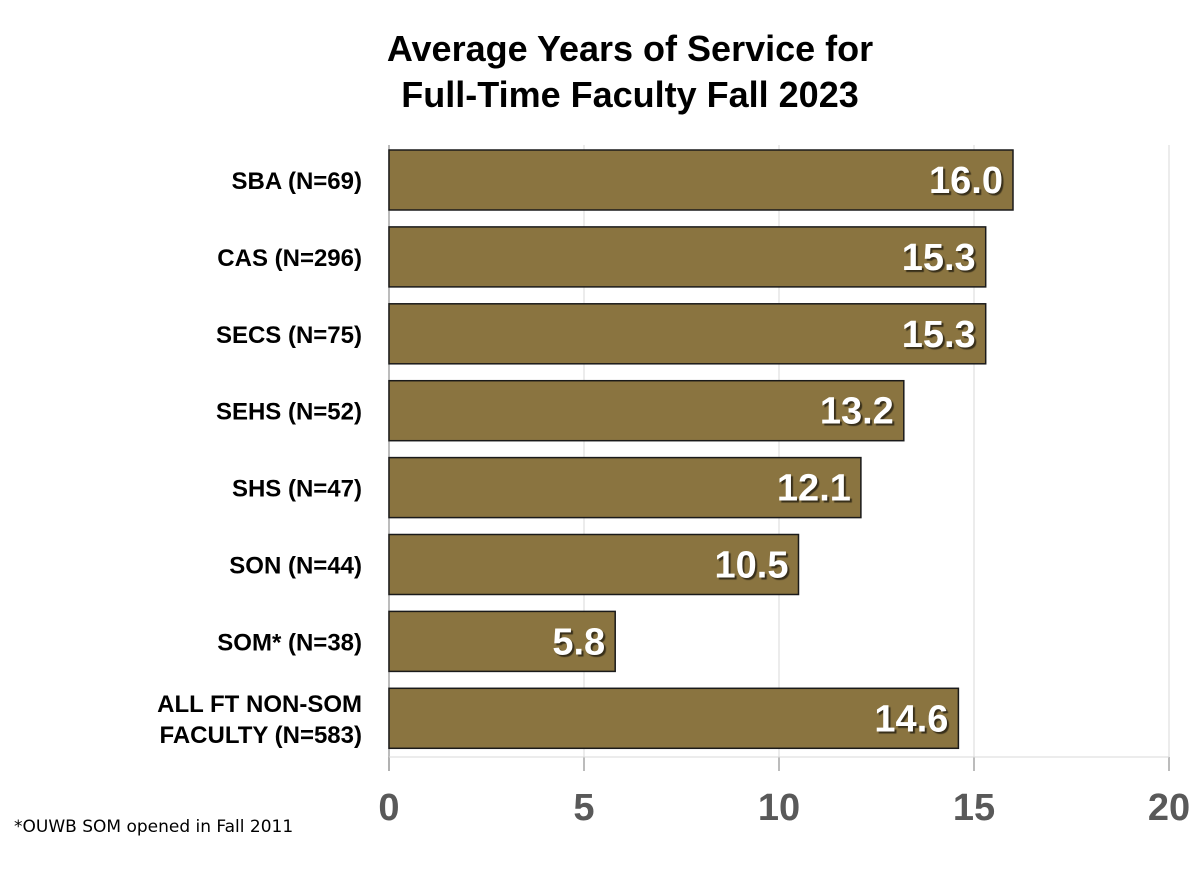 This screenshot has height=879, width=1200. Describe the element at coordinates (154, 827) in the screenshot. I see `footnote: *OUWB SOM opened in Fall 2011` at that location.